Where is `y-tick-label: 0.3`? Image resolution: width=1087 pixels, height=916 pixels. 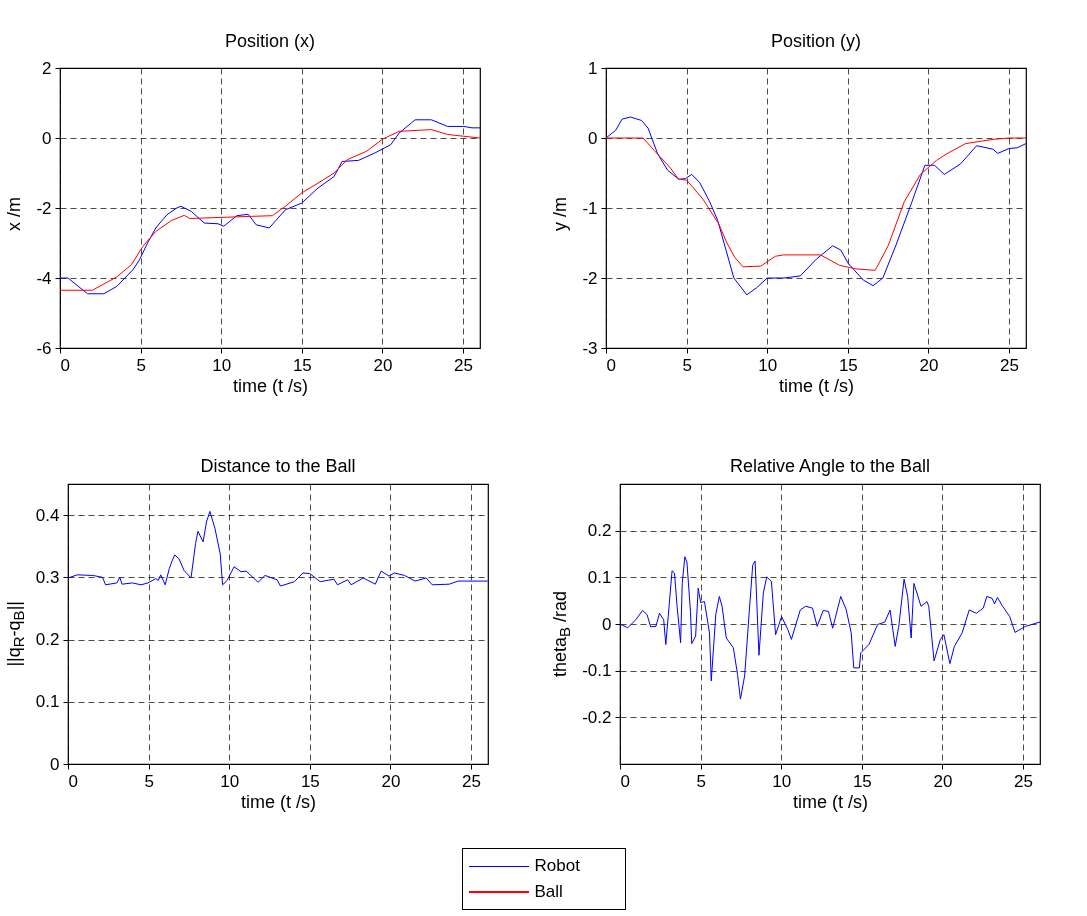
y-tick-label: 0.3 is located at coordinates (47, 577).